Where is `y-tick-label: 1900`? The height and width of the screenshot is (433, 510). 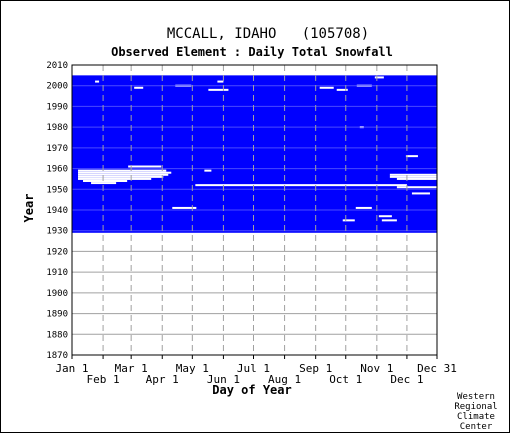
y-tick-label: 1900 is located at coordinates (57, 294).